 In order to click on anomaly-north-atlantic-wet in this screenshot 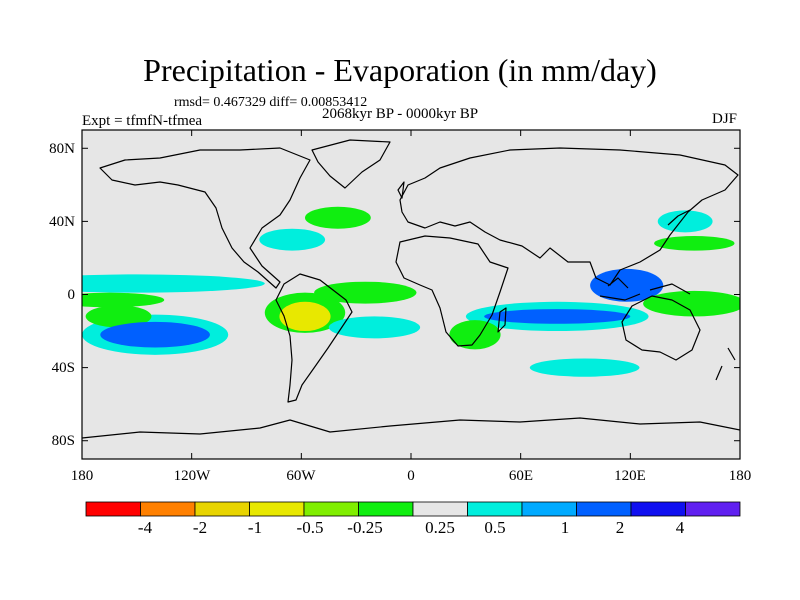, I will do `click(292, 239)`.